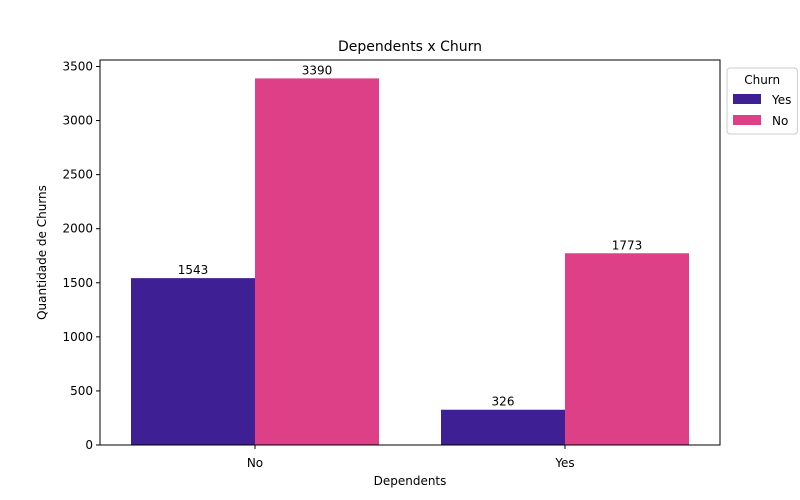 This screenshot has height=500, width=800. What do you see at coordinates (77, 175) in the screenshot?
I see `y-tick-label: 2500` at bounding box center [77, 175].